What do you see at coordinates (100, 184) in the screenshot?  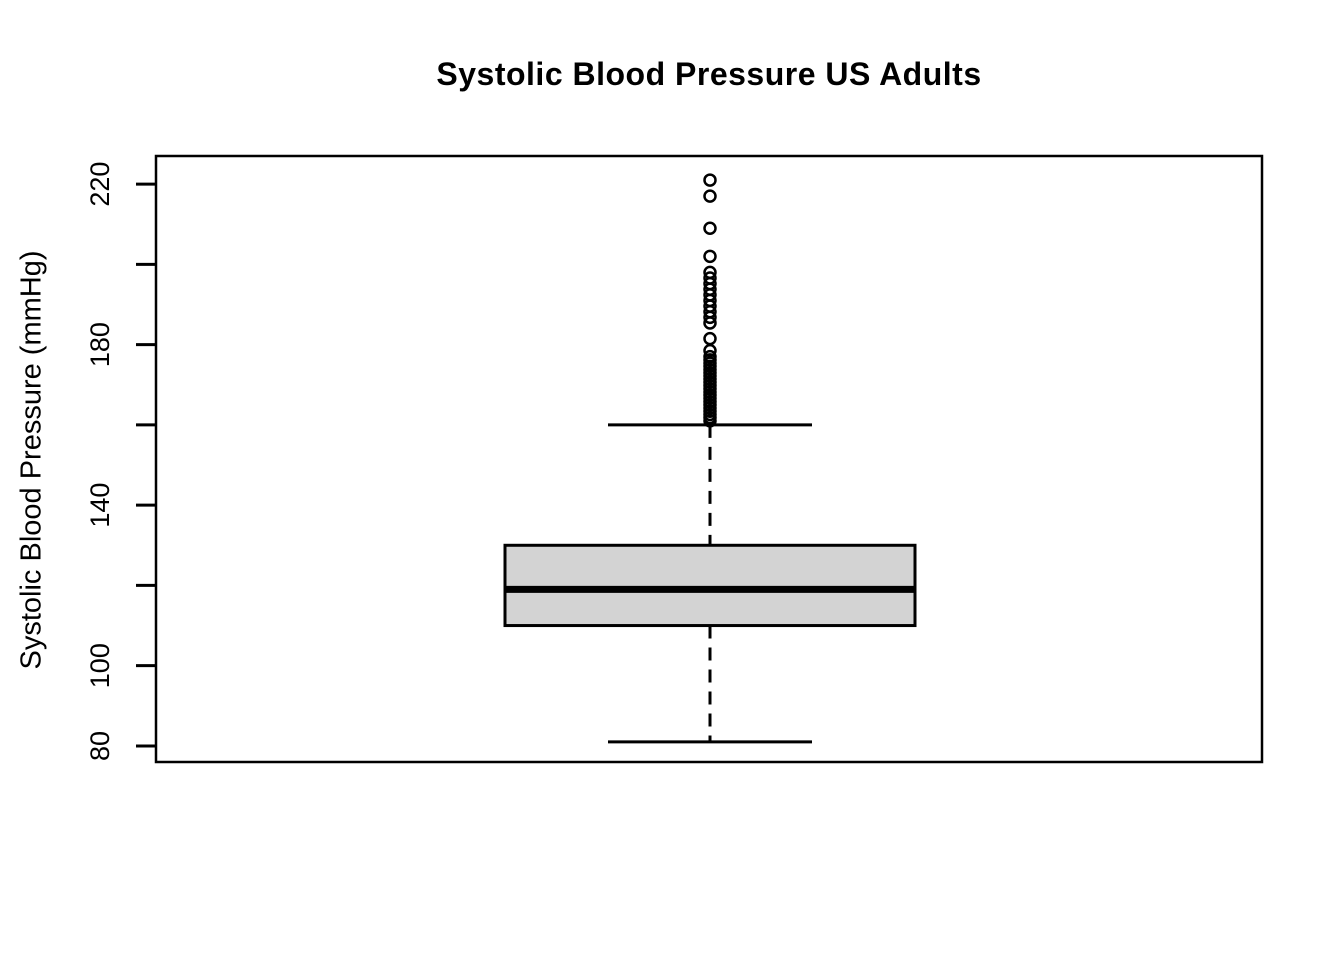 I see `y-tick-label: 220` at bounding box center [100, 184].